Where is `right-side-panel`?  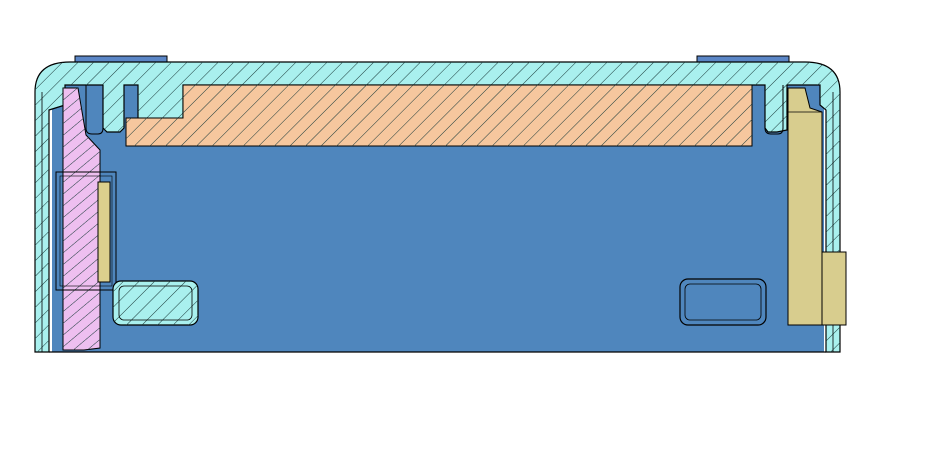
right-side-panel is located at coordinates (817, 206).